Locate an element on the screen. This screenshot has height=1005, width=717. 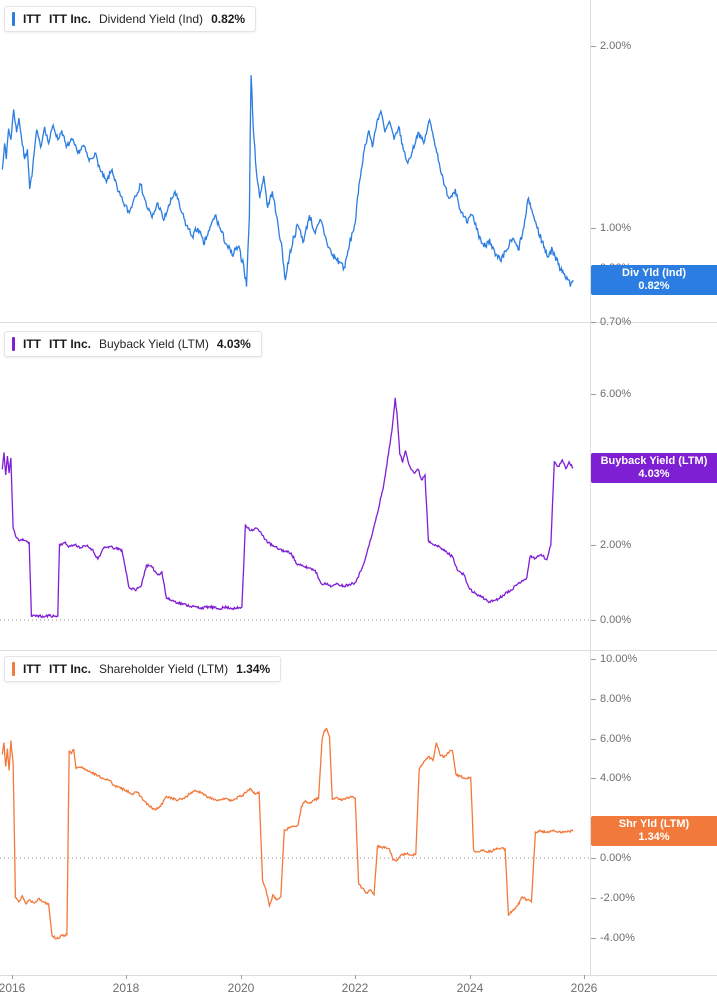
last-value-badge-shareholder-yield: Shr Yld (LTM) 1.34% is located at coordinates (654, 831).